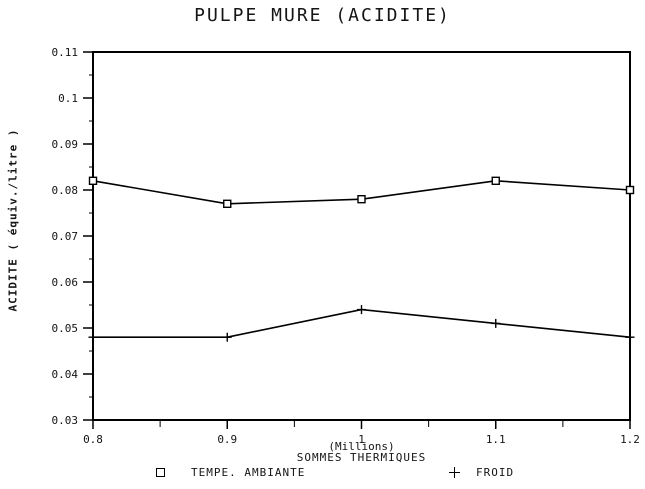 The width and height of the screenshot is (645, 489). Describe the element at coordinates (248, 472) in the screenshot. I see `legend-label: TEMPE. AMBIANTE` at that location.